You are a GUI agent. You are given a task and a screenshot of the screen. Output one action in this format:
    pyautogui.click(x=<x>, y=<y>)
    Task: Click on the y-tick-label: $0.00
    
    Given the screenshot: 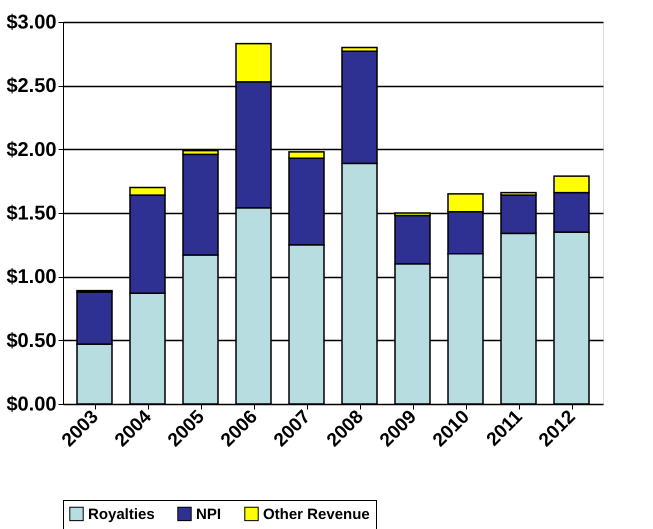 What is the action you would take?
    pyautogui.click(x=31, y=405)
    